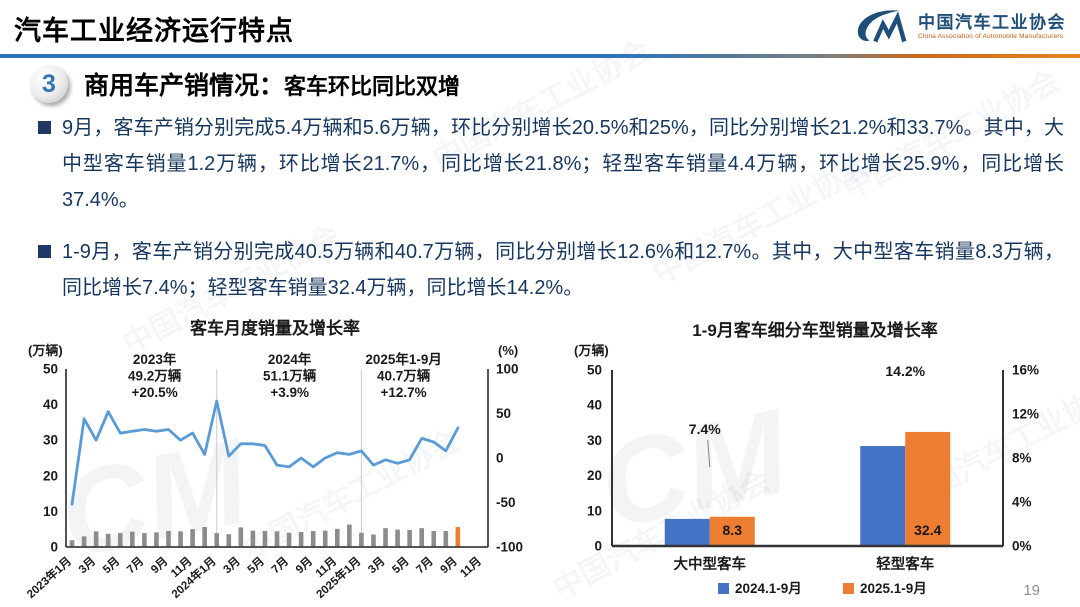 The height and width of the screenshot is (607, 1080). What do you see at coordinates (274, 328) in the screenshot?
I see `svg-text: 客车月度销量及增长率` at bounding box center [274, 328].